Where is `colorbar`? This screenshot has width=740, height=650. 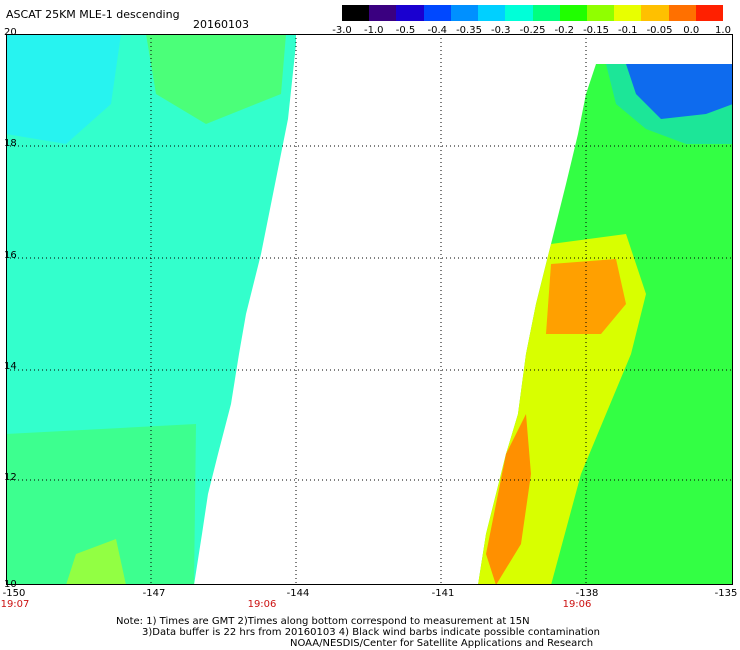
colorbar is located at coordinates (533, 13).